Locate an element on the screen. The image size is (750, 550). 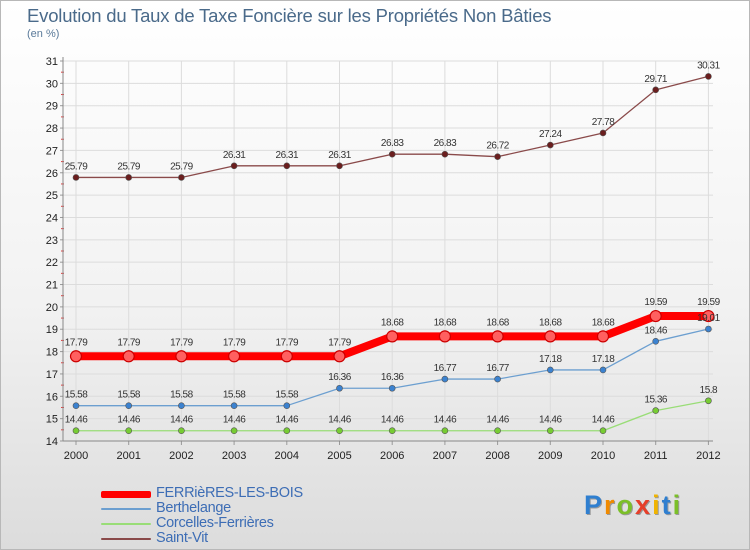
data-label: 16.36 is located at coordinates (392, 377).